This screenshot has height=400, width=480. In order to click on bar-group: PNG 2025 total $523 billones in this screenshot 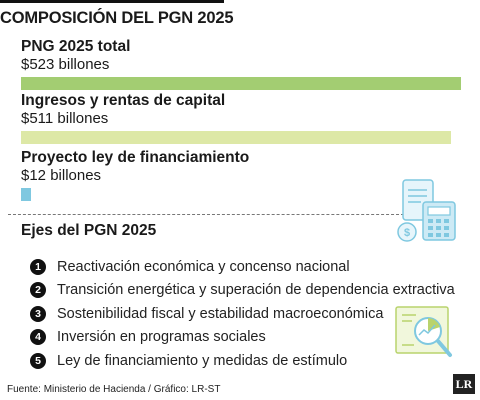, I will do `click(243, 64)`.